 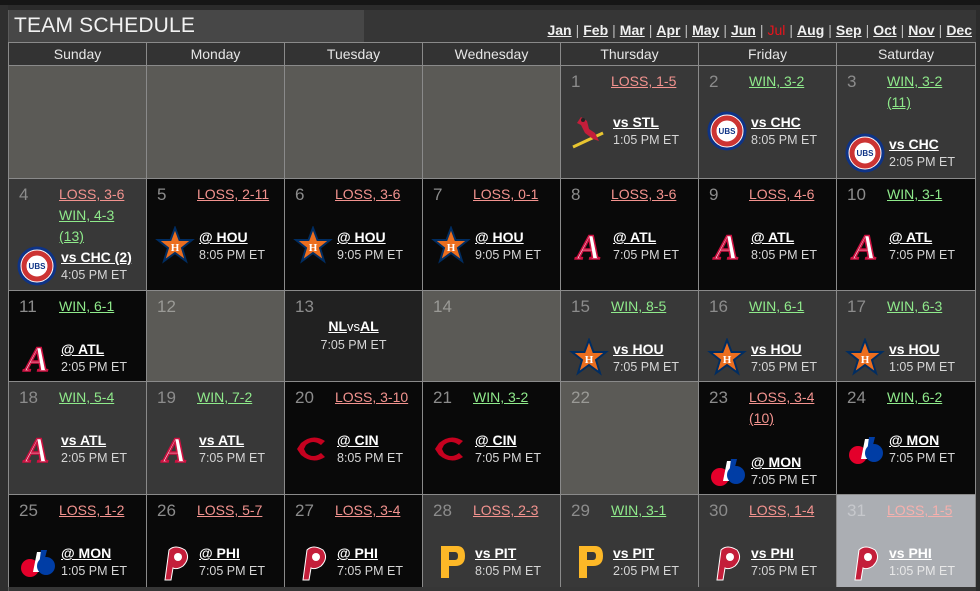 I want to click on day-cell-23: 23 LOSS, 3-4 (10) @ MON 7:05 PM ET, so click(x=768, y=438).